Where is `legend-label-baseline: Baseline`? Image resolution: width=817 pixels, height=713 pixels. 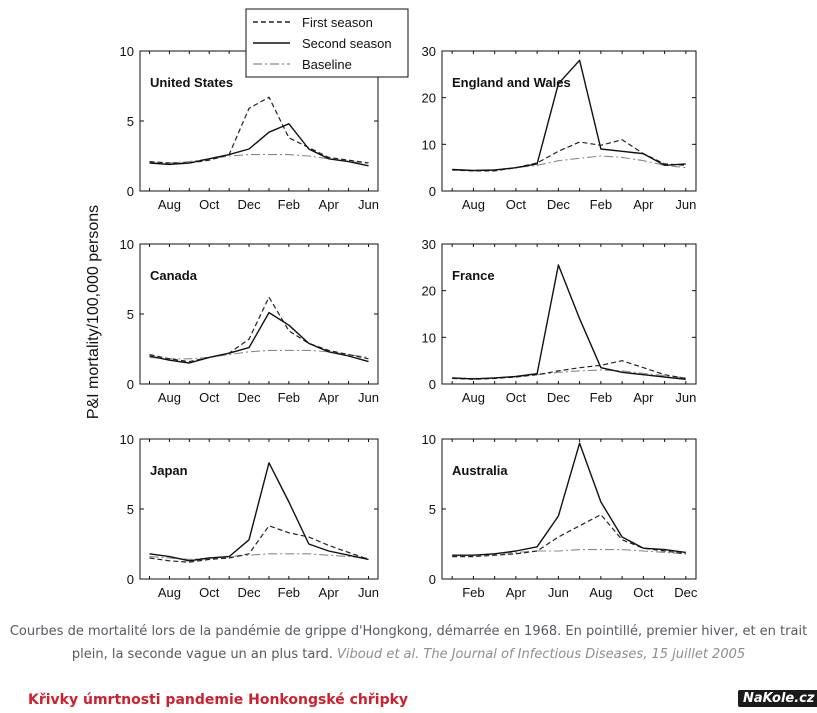 legend-label-baseline: Baseline is located at coordinates (327, 64).